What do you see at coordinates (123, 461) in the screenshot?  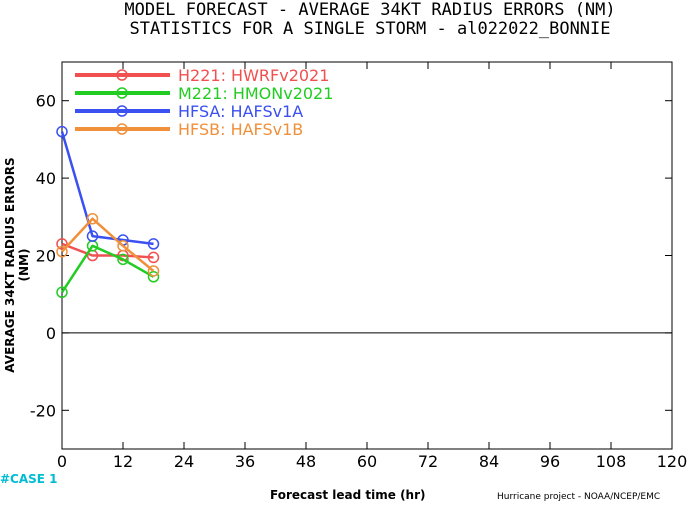 I see `x-tick-label: 12` at bounding box center [123, 461].